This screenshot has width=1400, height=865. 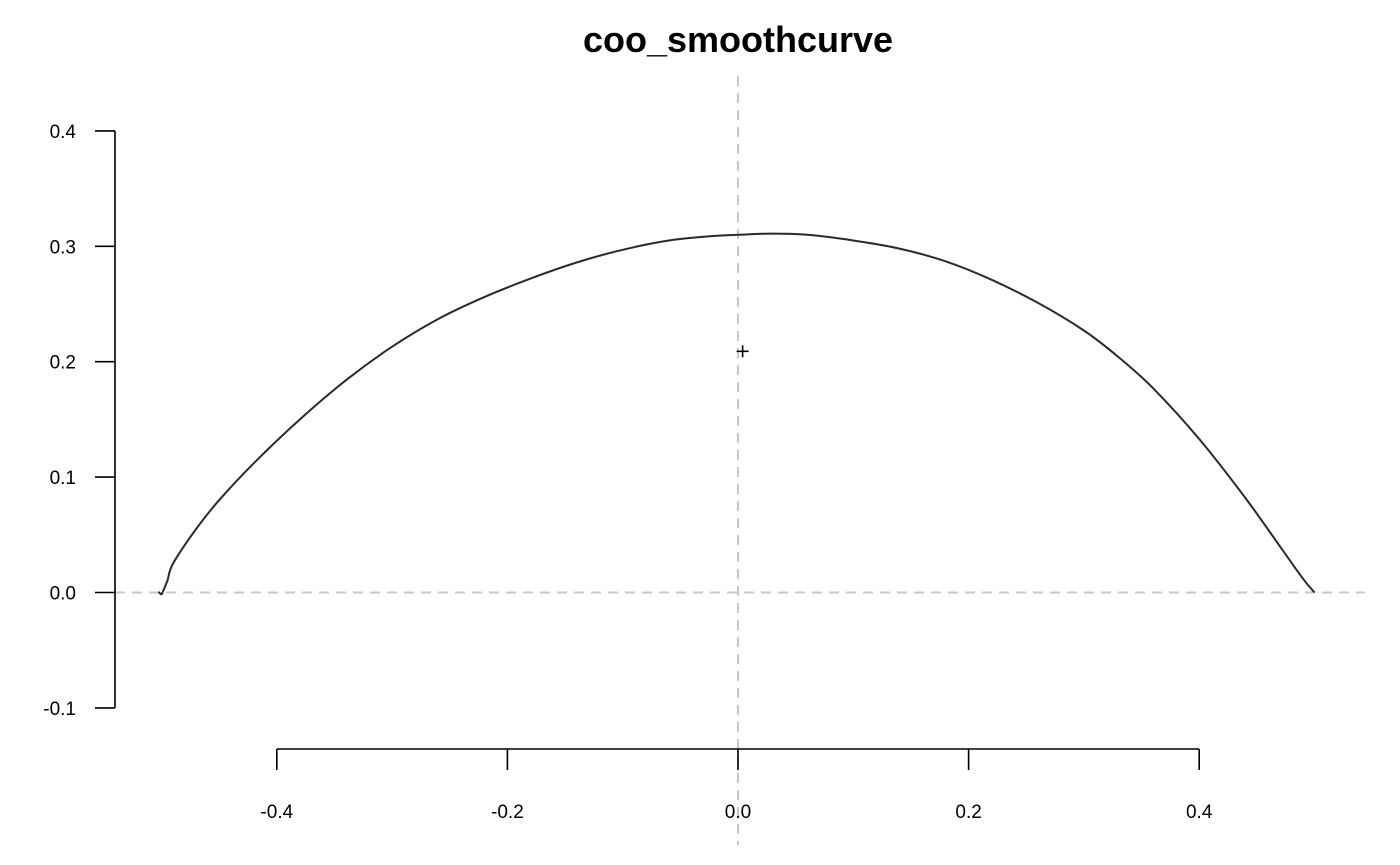 I want to click on x-tick-label: -0.2, so click(x=507, y=812).